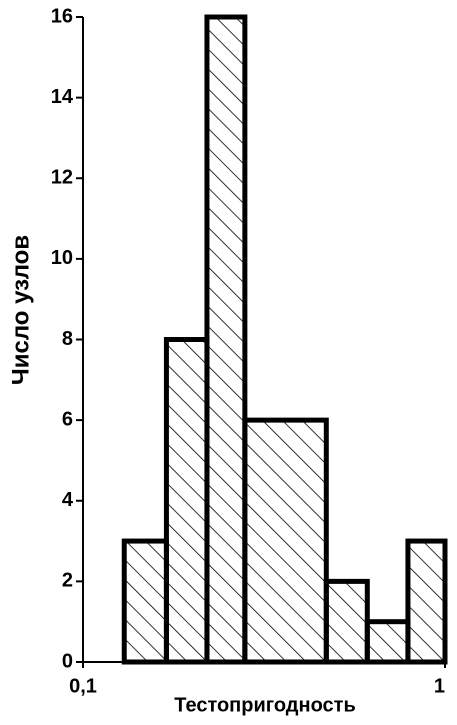 This screenshot has width=457, height=725. What do you see at coordinates (83, 686) in the screenshot?
I see `x-tick-label: 0,1` at bounding box center [83, 686].